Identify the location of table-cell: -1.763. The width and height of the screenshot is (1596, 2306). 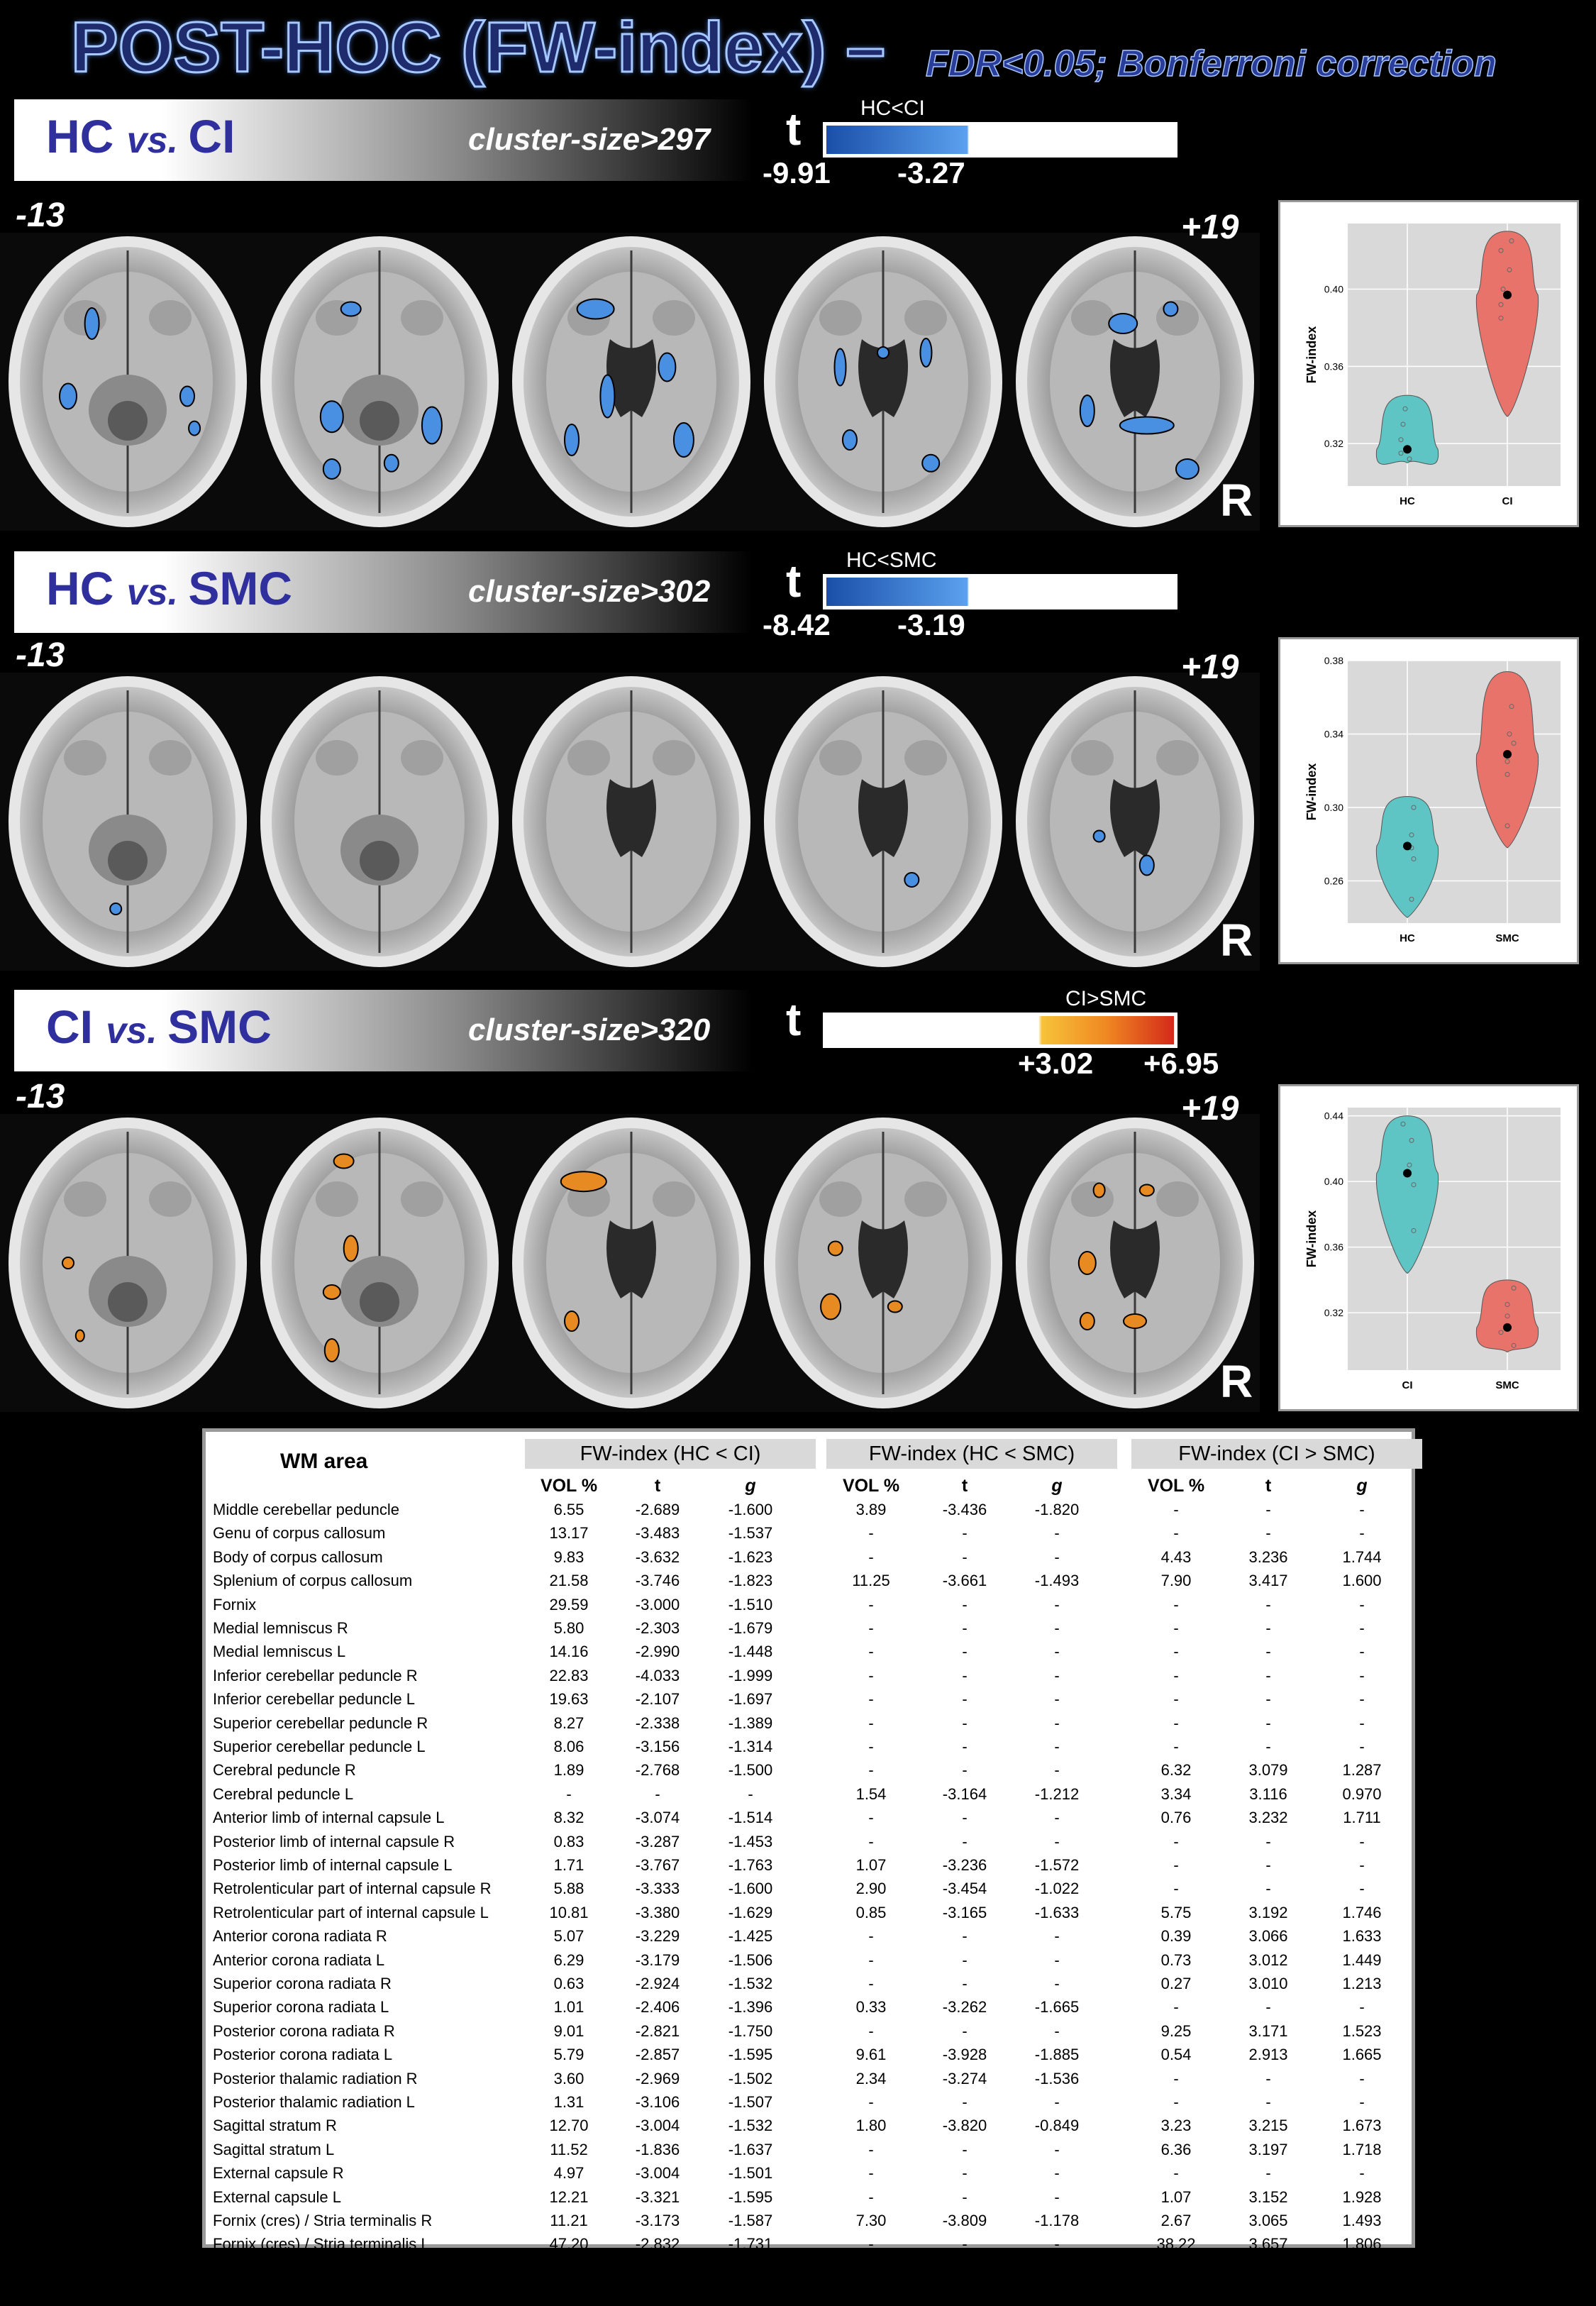
(750, 1865).